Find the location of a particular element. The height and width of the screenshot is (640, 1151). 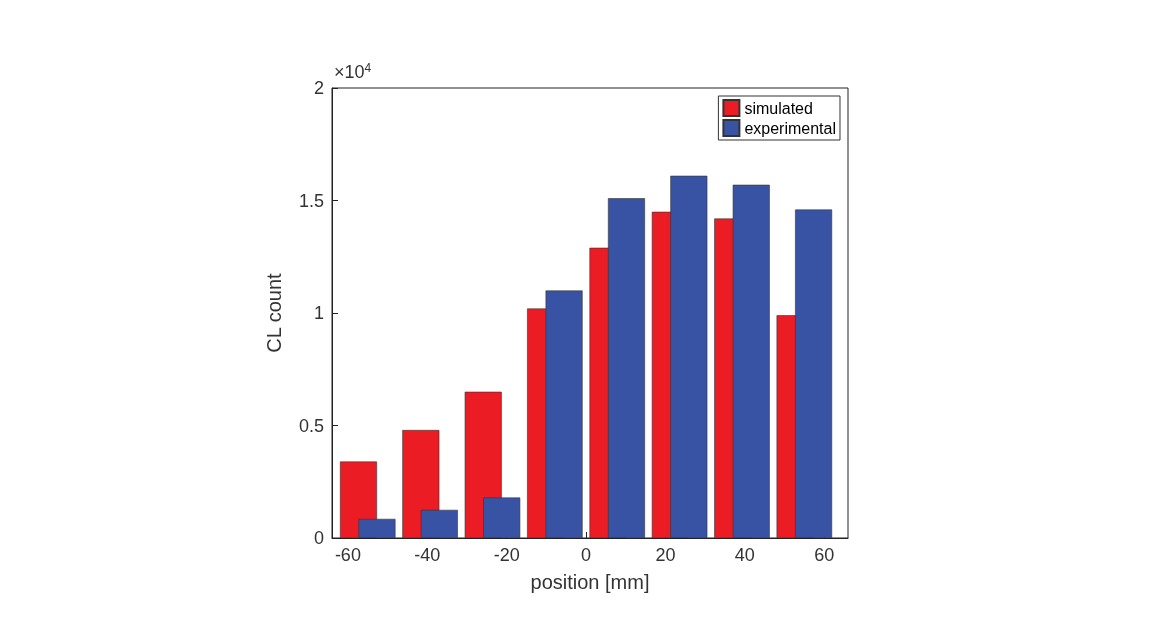

y-tick-label: 2 is located at coordinates (318, 88).